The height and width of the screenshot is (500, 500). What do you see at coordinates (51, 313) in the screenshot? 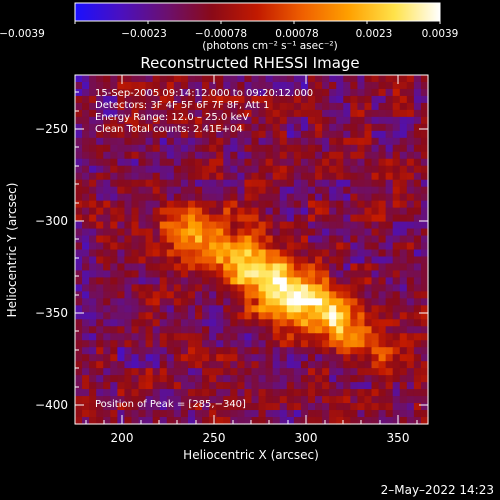
I see `y-tick-label: −350` at bounding box center [51, 313].